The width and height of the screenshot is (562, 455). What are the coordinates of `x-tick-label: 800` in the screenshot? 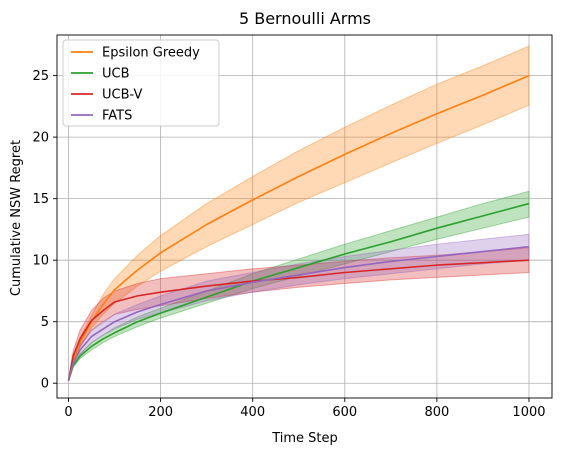 It's located at (436, 412).